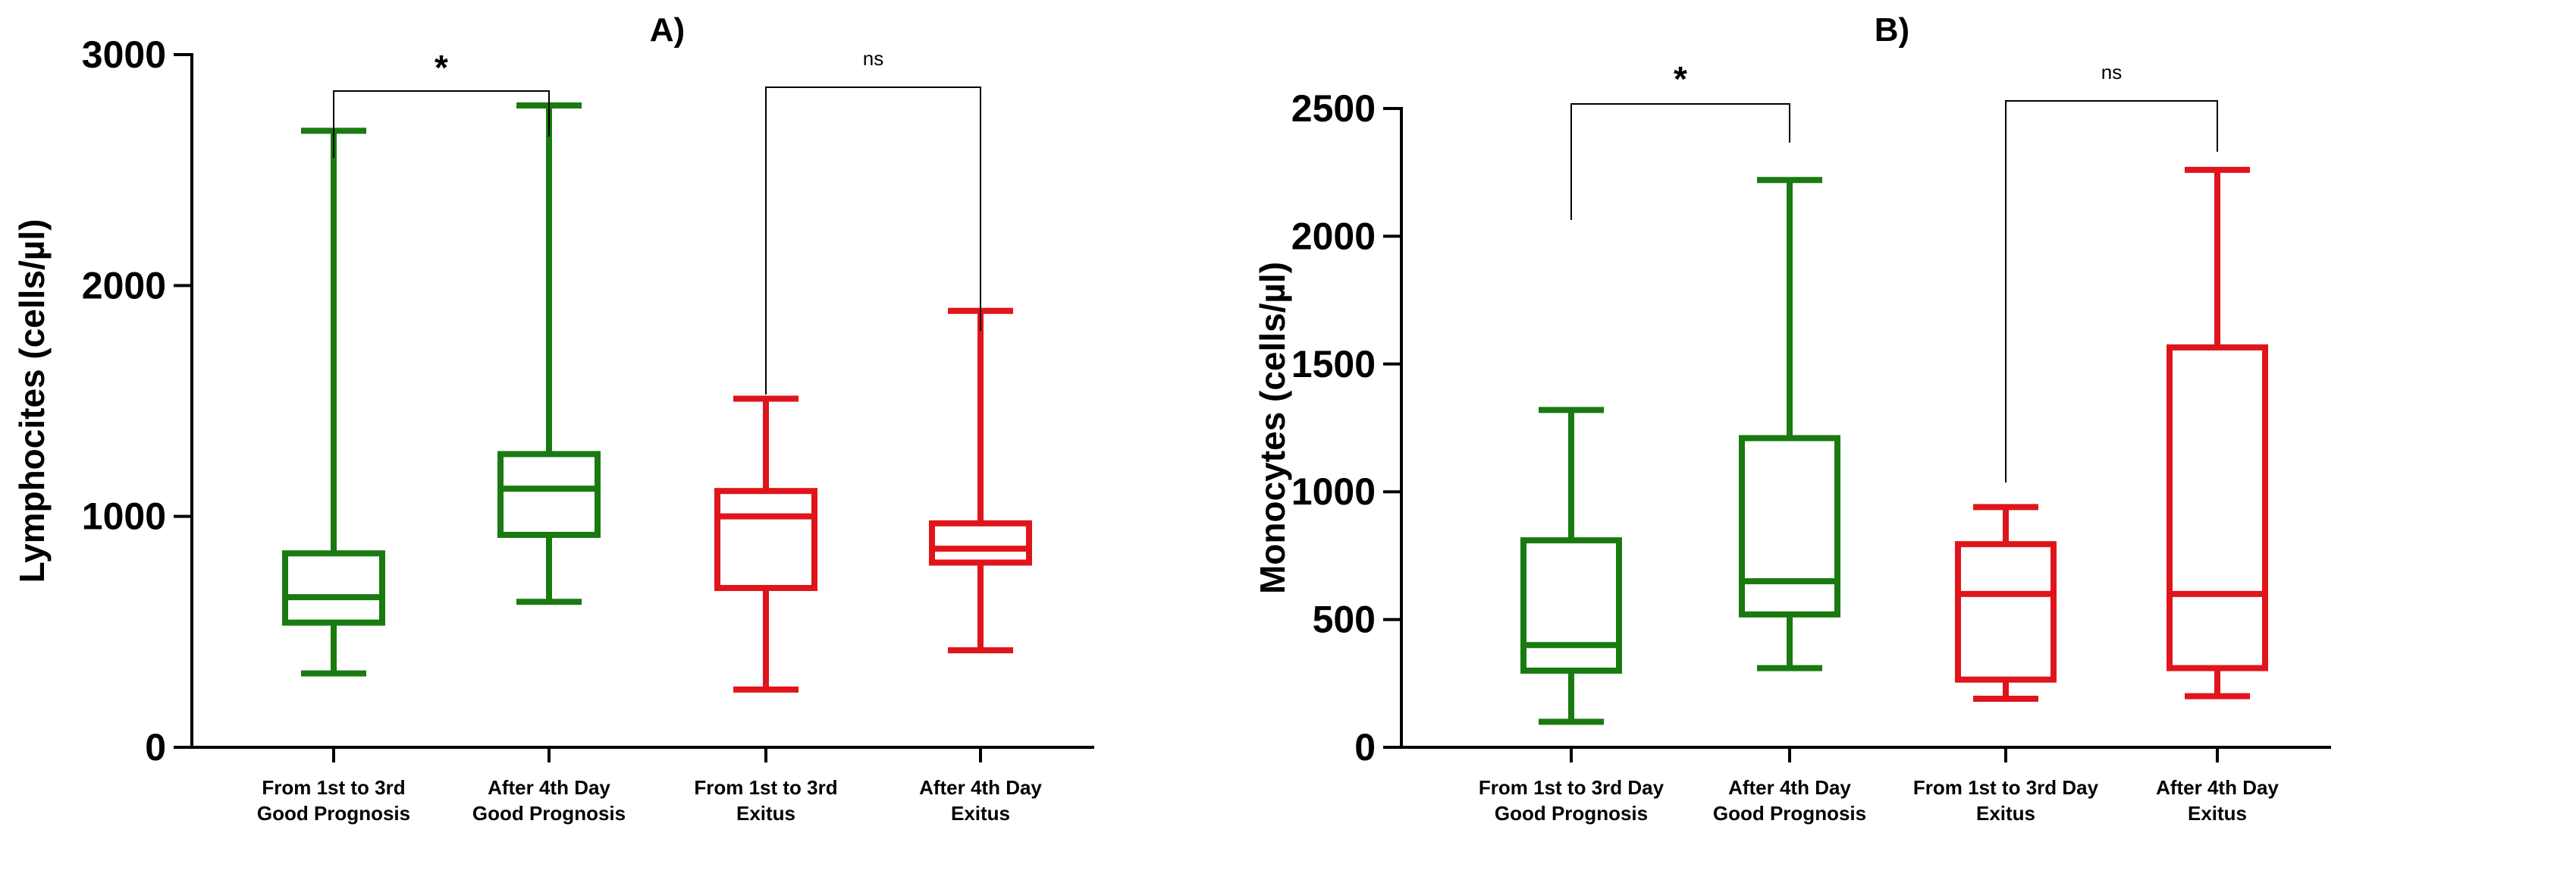 The height and width of the screenshot is (896, 2576). What do you see at coordinates (1892, 30) in the screenshot?
I see `panel-title: B)` at bounding box center [1892, 30].